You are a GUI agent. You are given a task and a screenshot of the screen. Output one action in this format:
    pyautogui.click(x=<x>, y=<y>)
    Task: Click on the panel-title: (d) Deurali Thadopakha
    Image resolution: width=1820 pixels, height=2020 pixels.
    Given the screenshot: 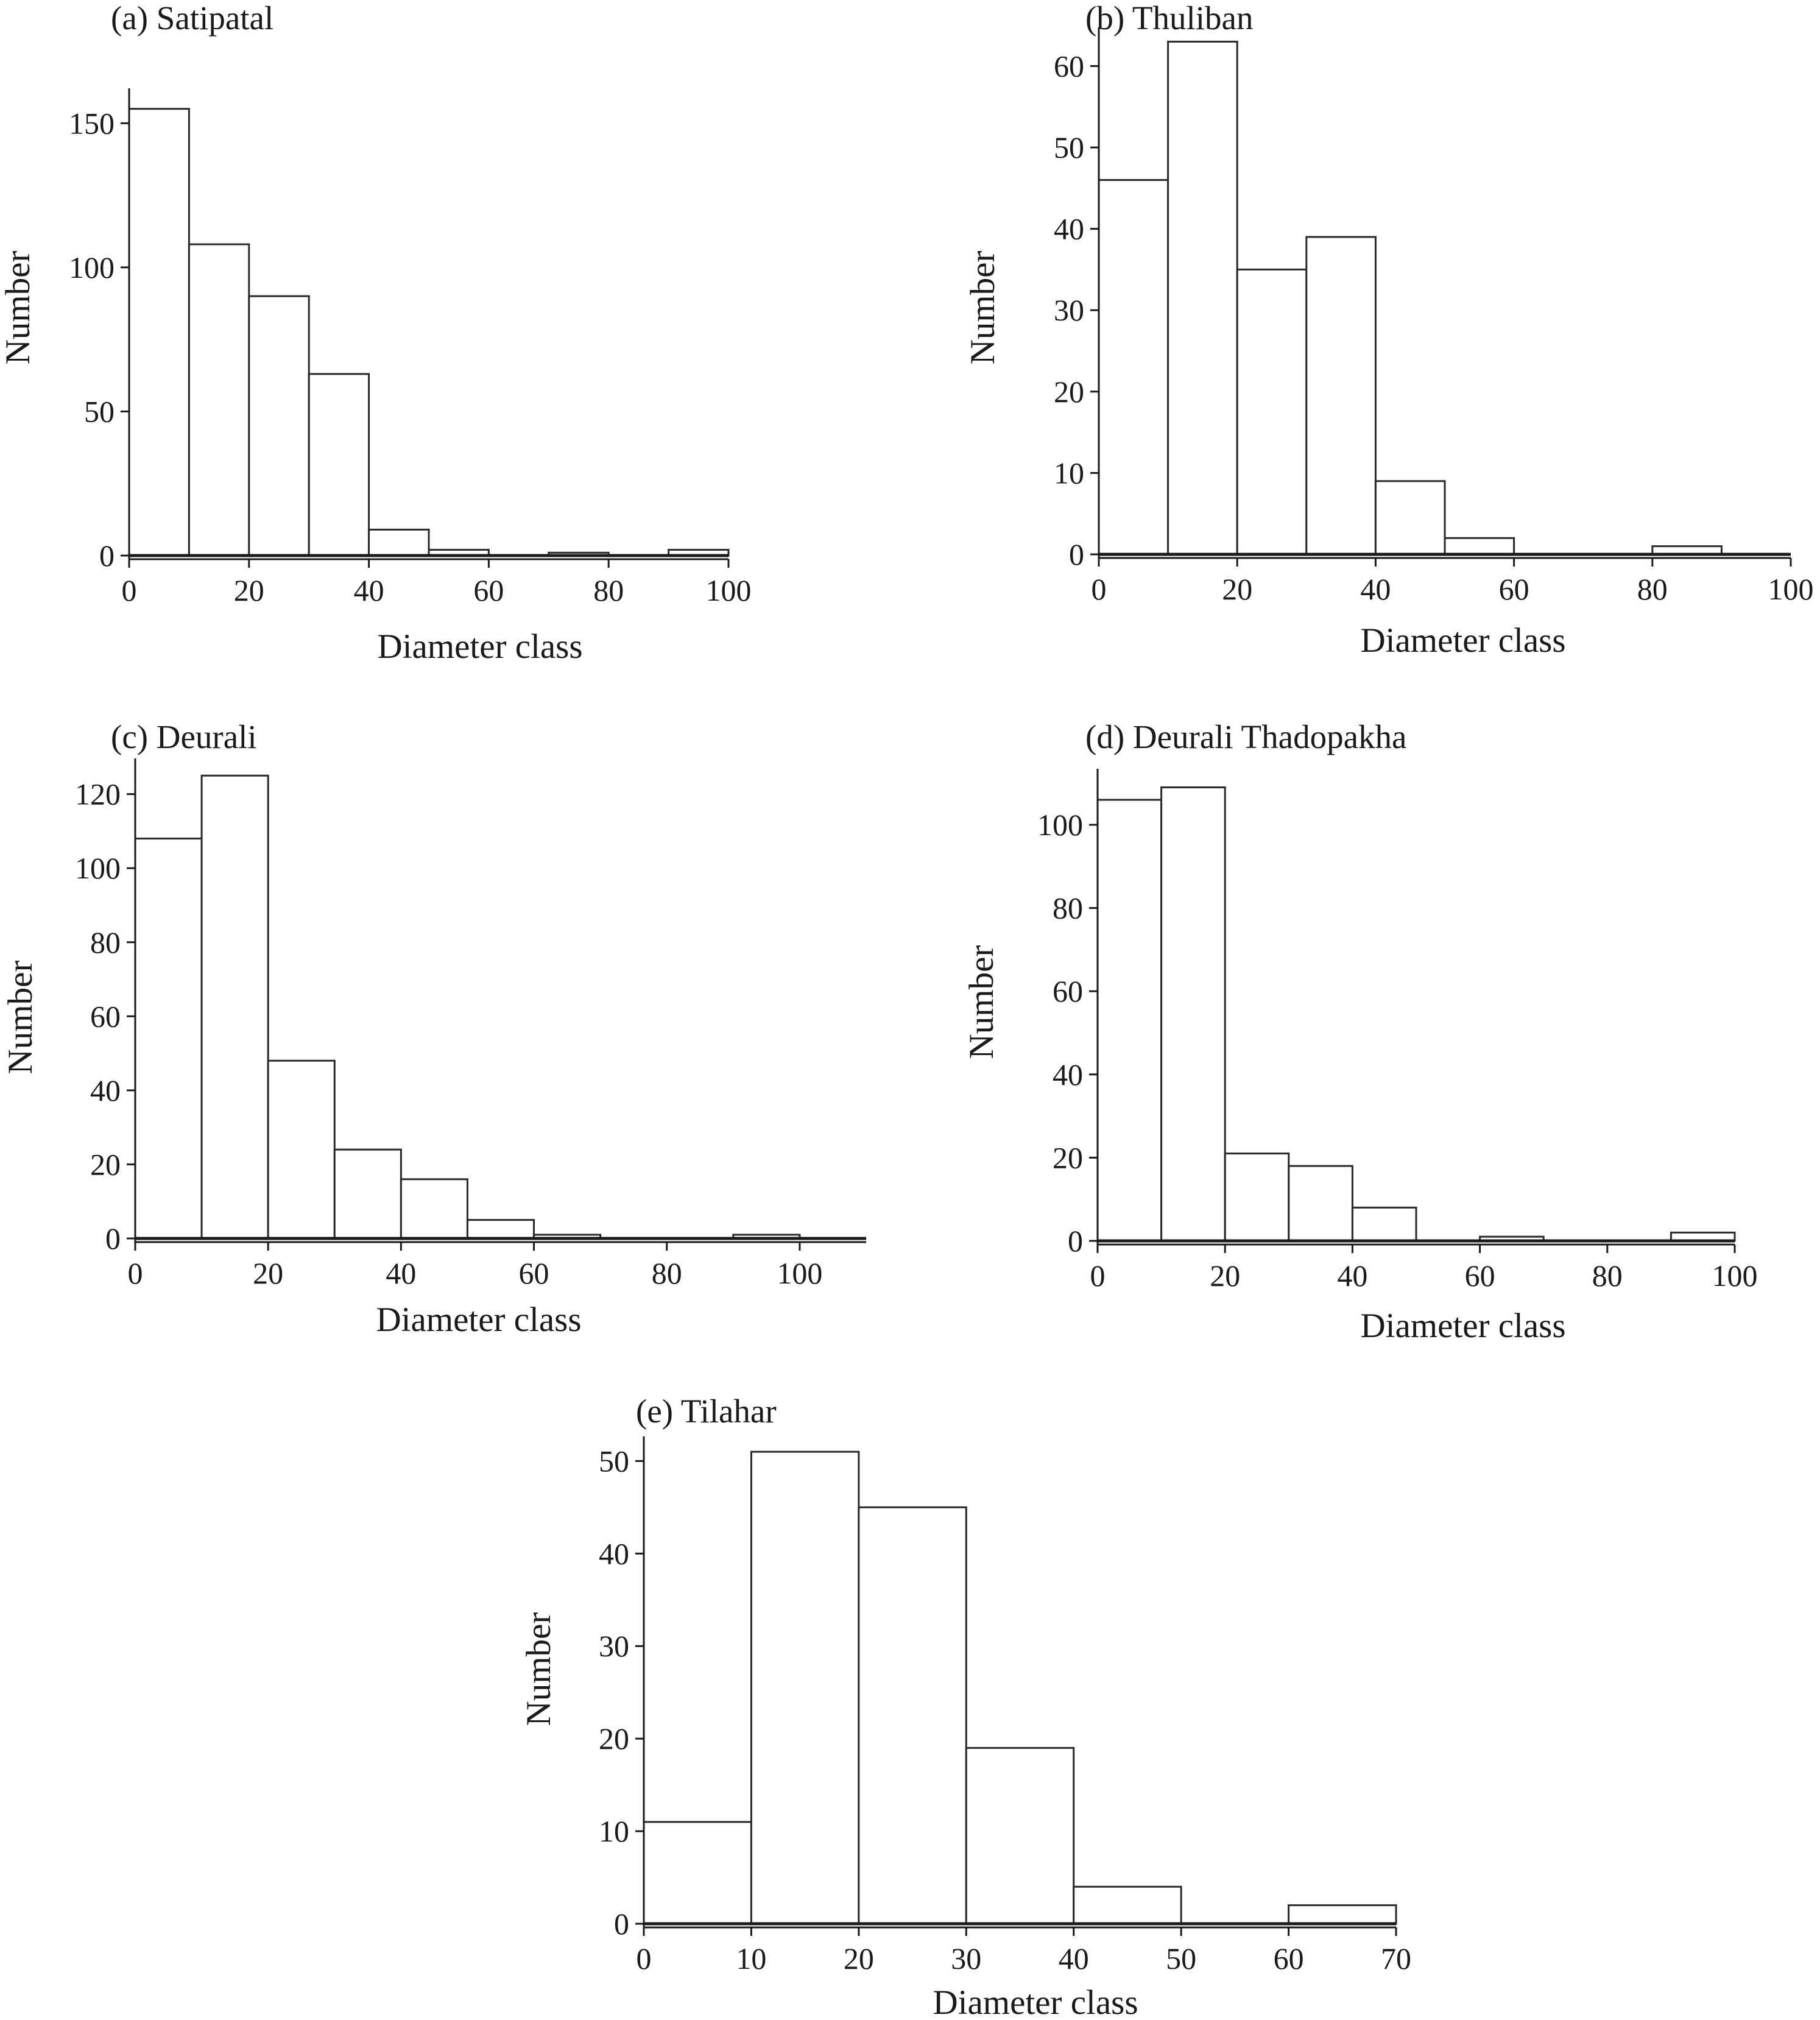 What is the action you would take?
    pyautogui.click(x=1245, y=736)
    